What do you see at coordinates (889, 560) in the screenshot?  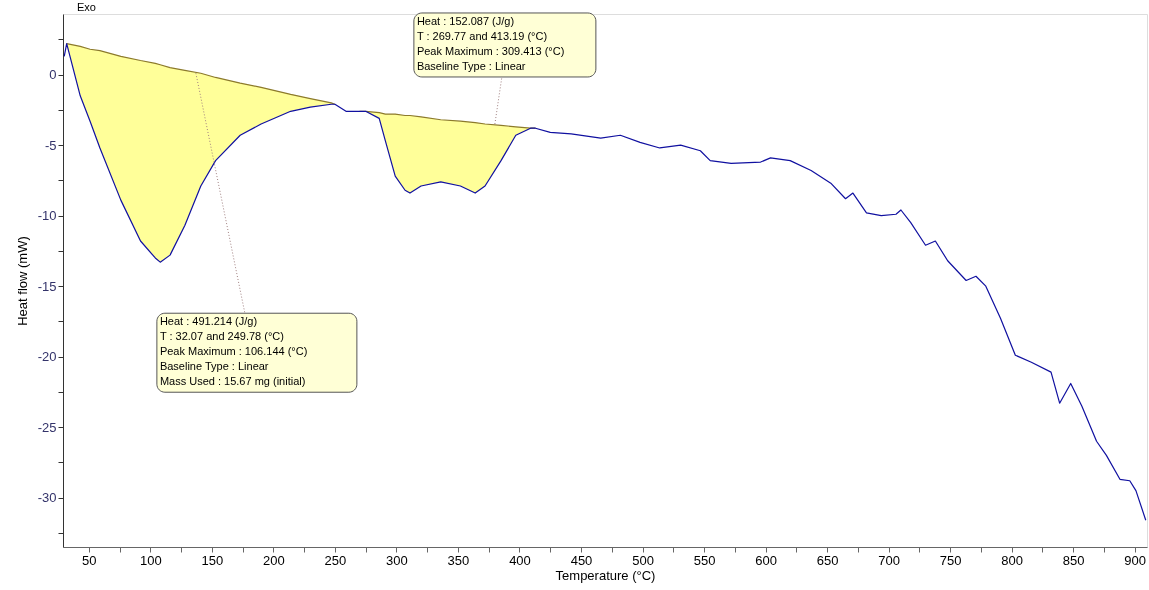 I see `x-tick-label: 700` at bounding box center [889, 560].